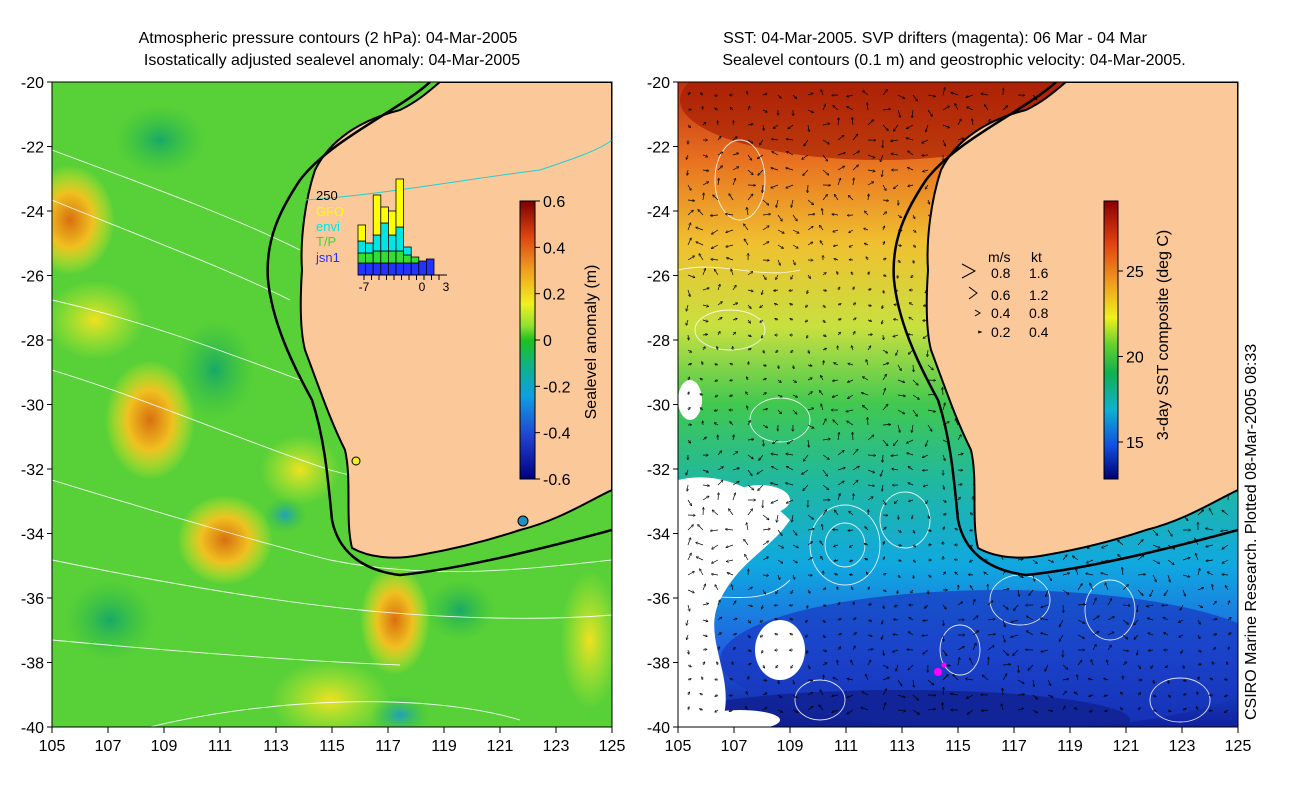 This screenshot has width=1300, height=798. I want to click on y-tick-label: -20, so click(658, 83).